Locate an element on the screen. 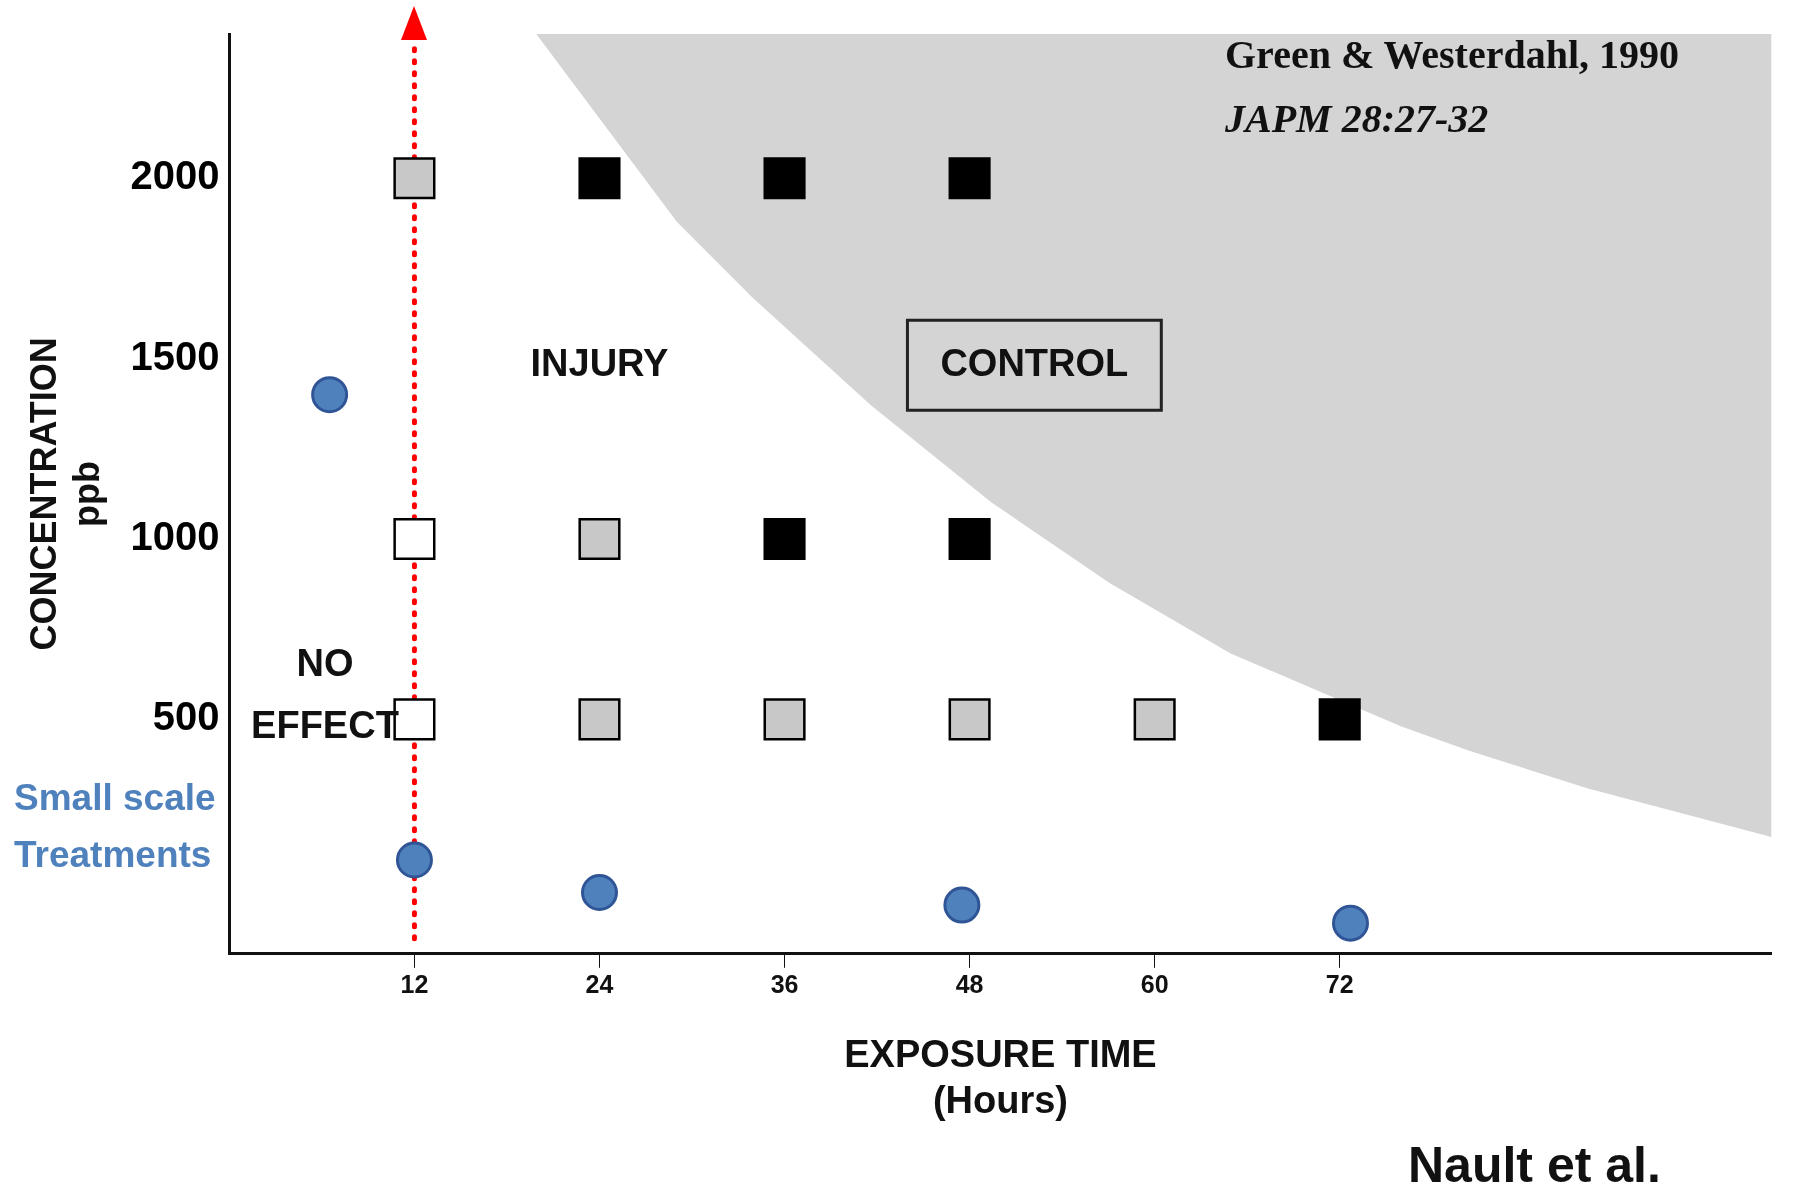  y-tick-label: 1500 is located at coordinates (175, 355).